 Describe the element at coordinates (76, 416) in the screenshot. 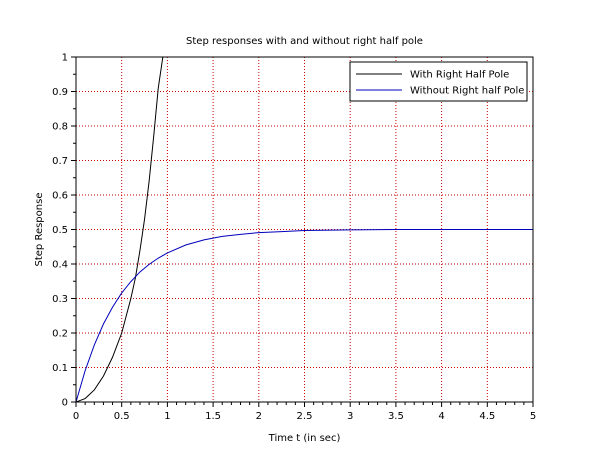

I see `x-tick-label: 0` at that location.